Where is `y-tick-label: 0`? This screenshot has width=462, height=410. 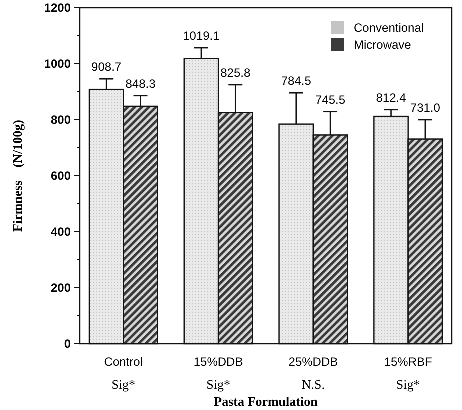 y-tick-label: 0 is located at coordinates (68, 344).